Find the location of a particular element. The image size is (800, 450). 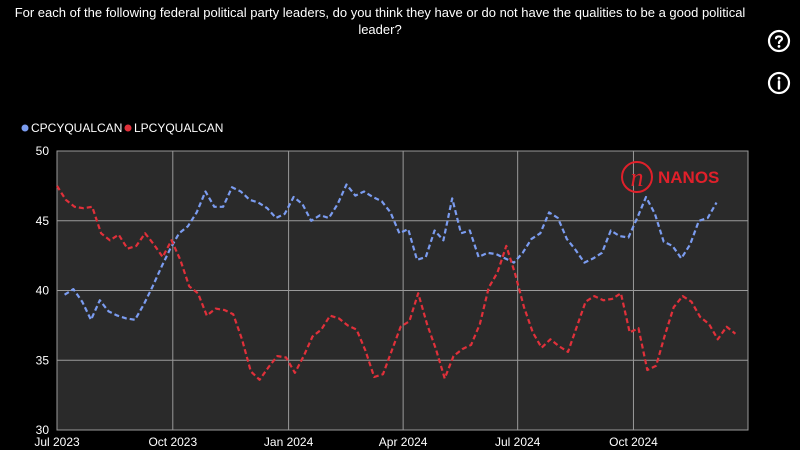

nanos-logo: n NANOS is located at coordinates (670, 177).